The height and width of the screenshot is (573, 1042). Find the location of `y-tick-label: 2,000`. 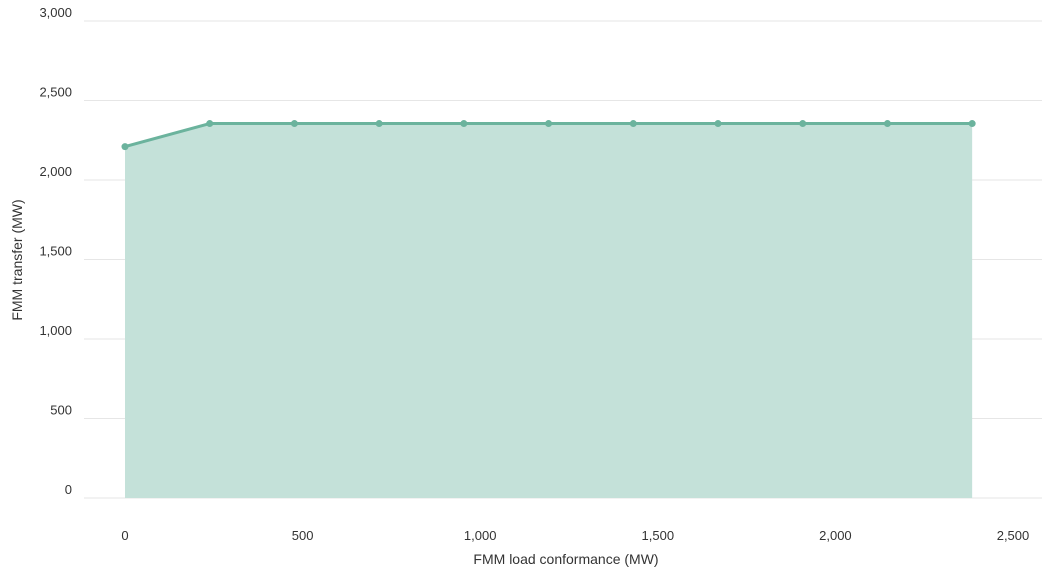

y-tick-label: 2,000 is located at coordinates (55, 171).